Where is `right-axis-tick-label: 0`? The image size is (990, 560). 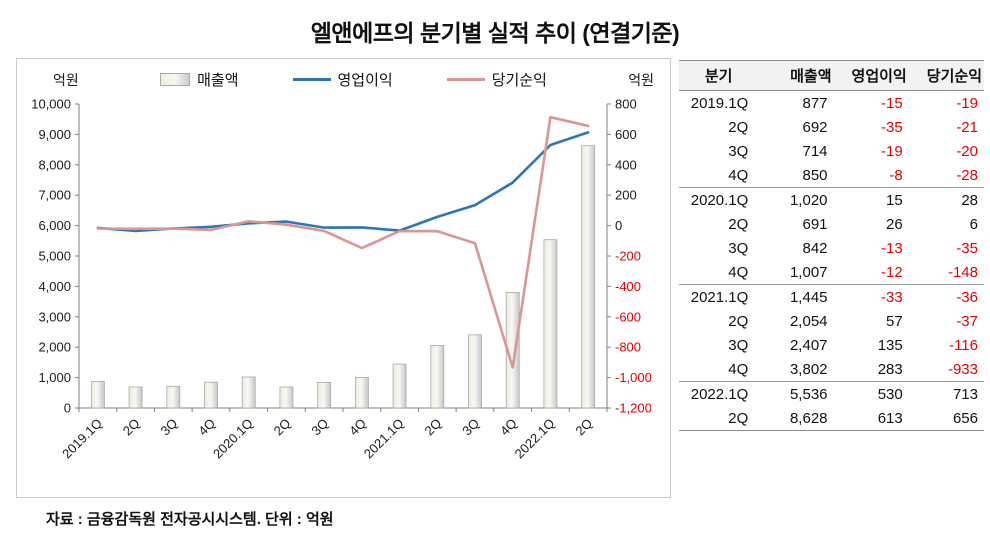 right-axis-tick-label: 0 is located at coordinates (618, 225).